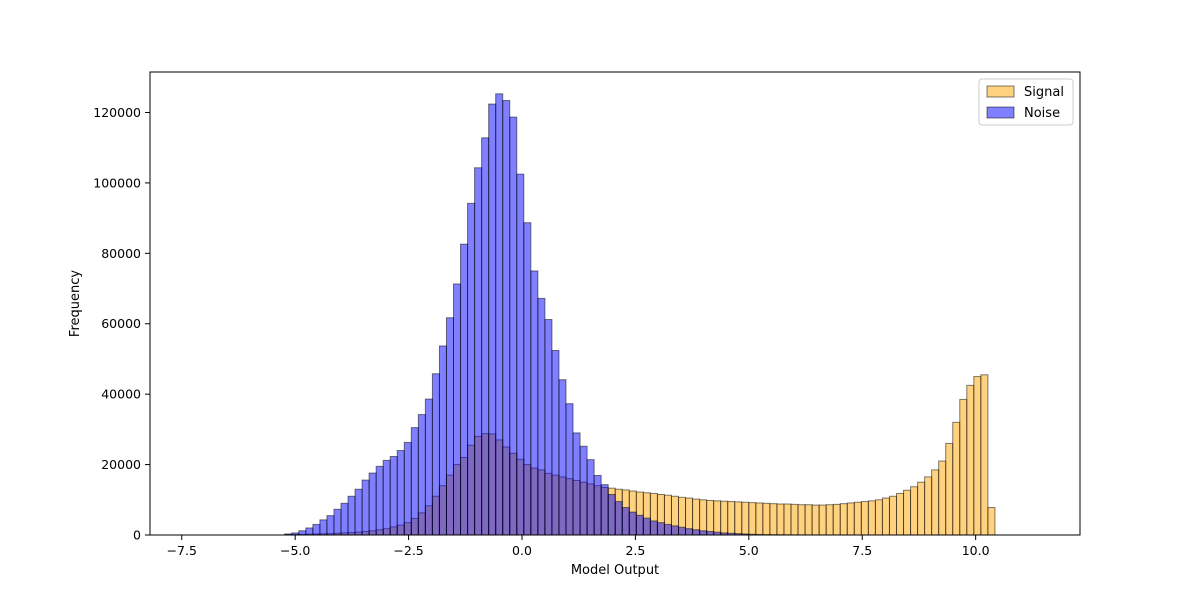 The width and height of the screenshot is (1200, 600). What do you see at coordinates (121, 464) in the screenshot?
I see `y-tick-label: 20000` at bounding box center [121, 464].